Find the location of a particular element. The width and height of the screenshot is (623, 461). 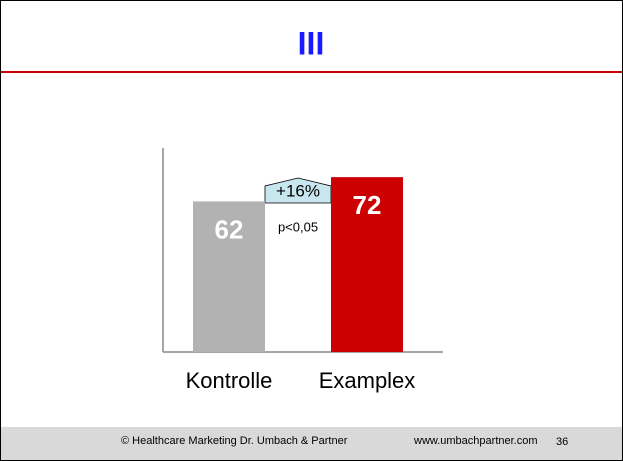

difference-badge is located at coordinates (298, 190).